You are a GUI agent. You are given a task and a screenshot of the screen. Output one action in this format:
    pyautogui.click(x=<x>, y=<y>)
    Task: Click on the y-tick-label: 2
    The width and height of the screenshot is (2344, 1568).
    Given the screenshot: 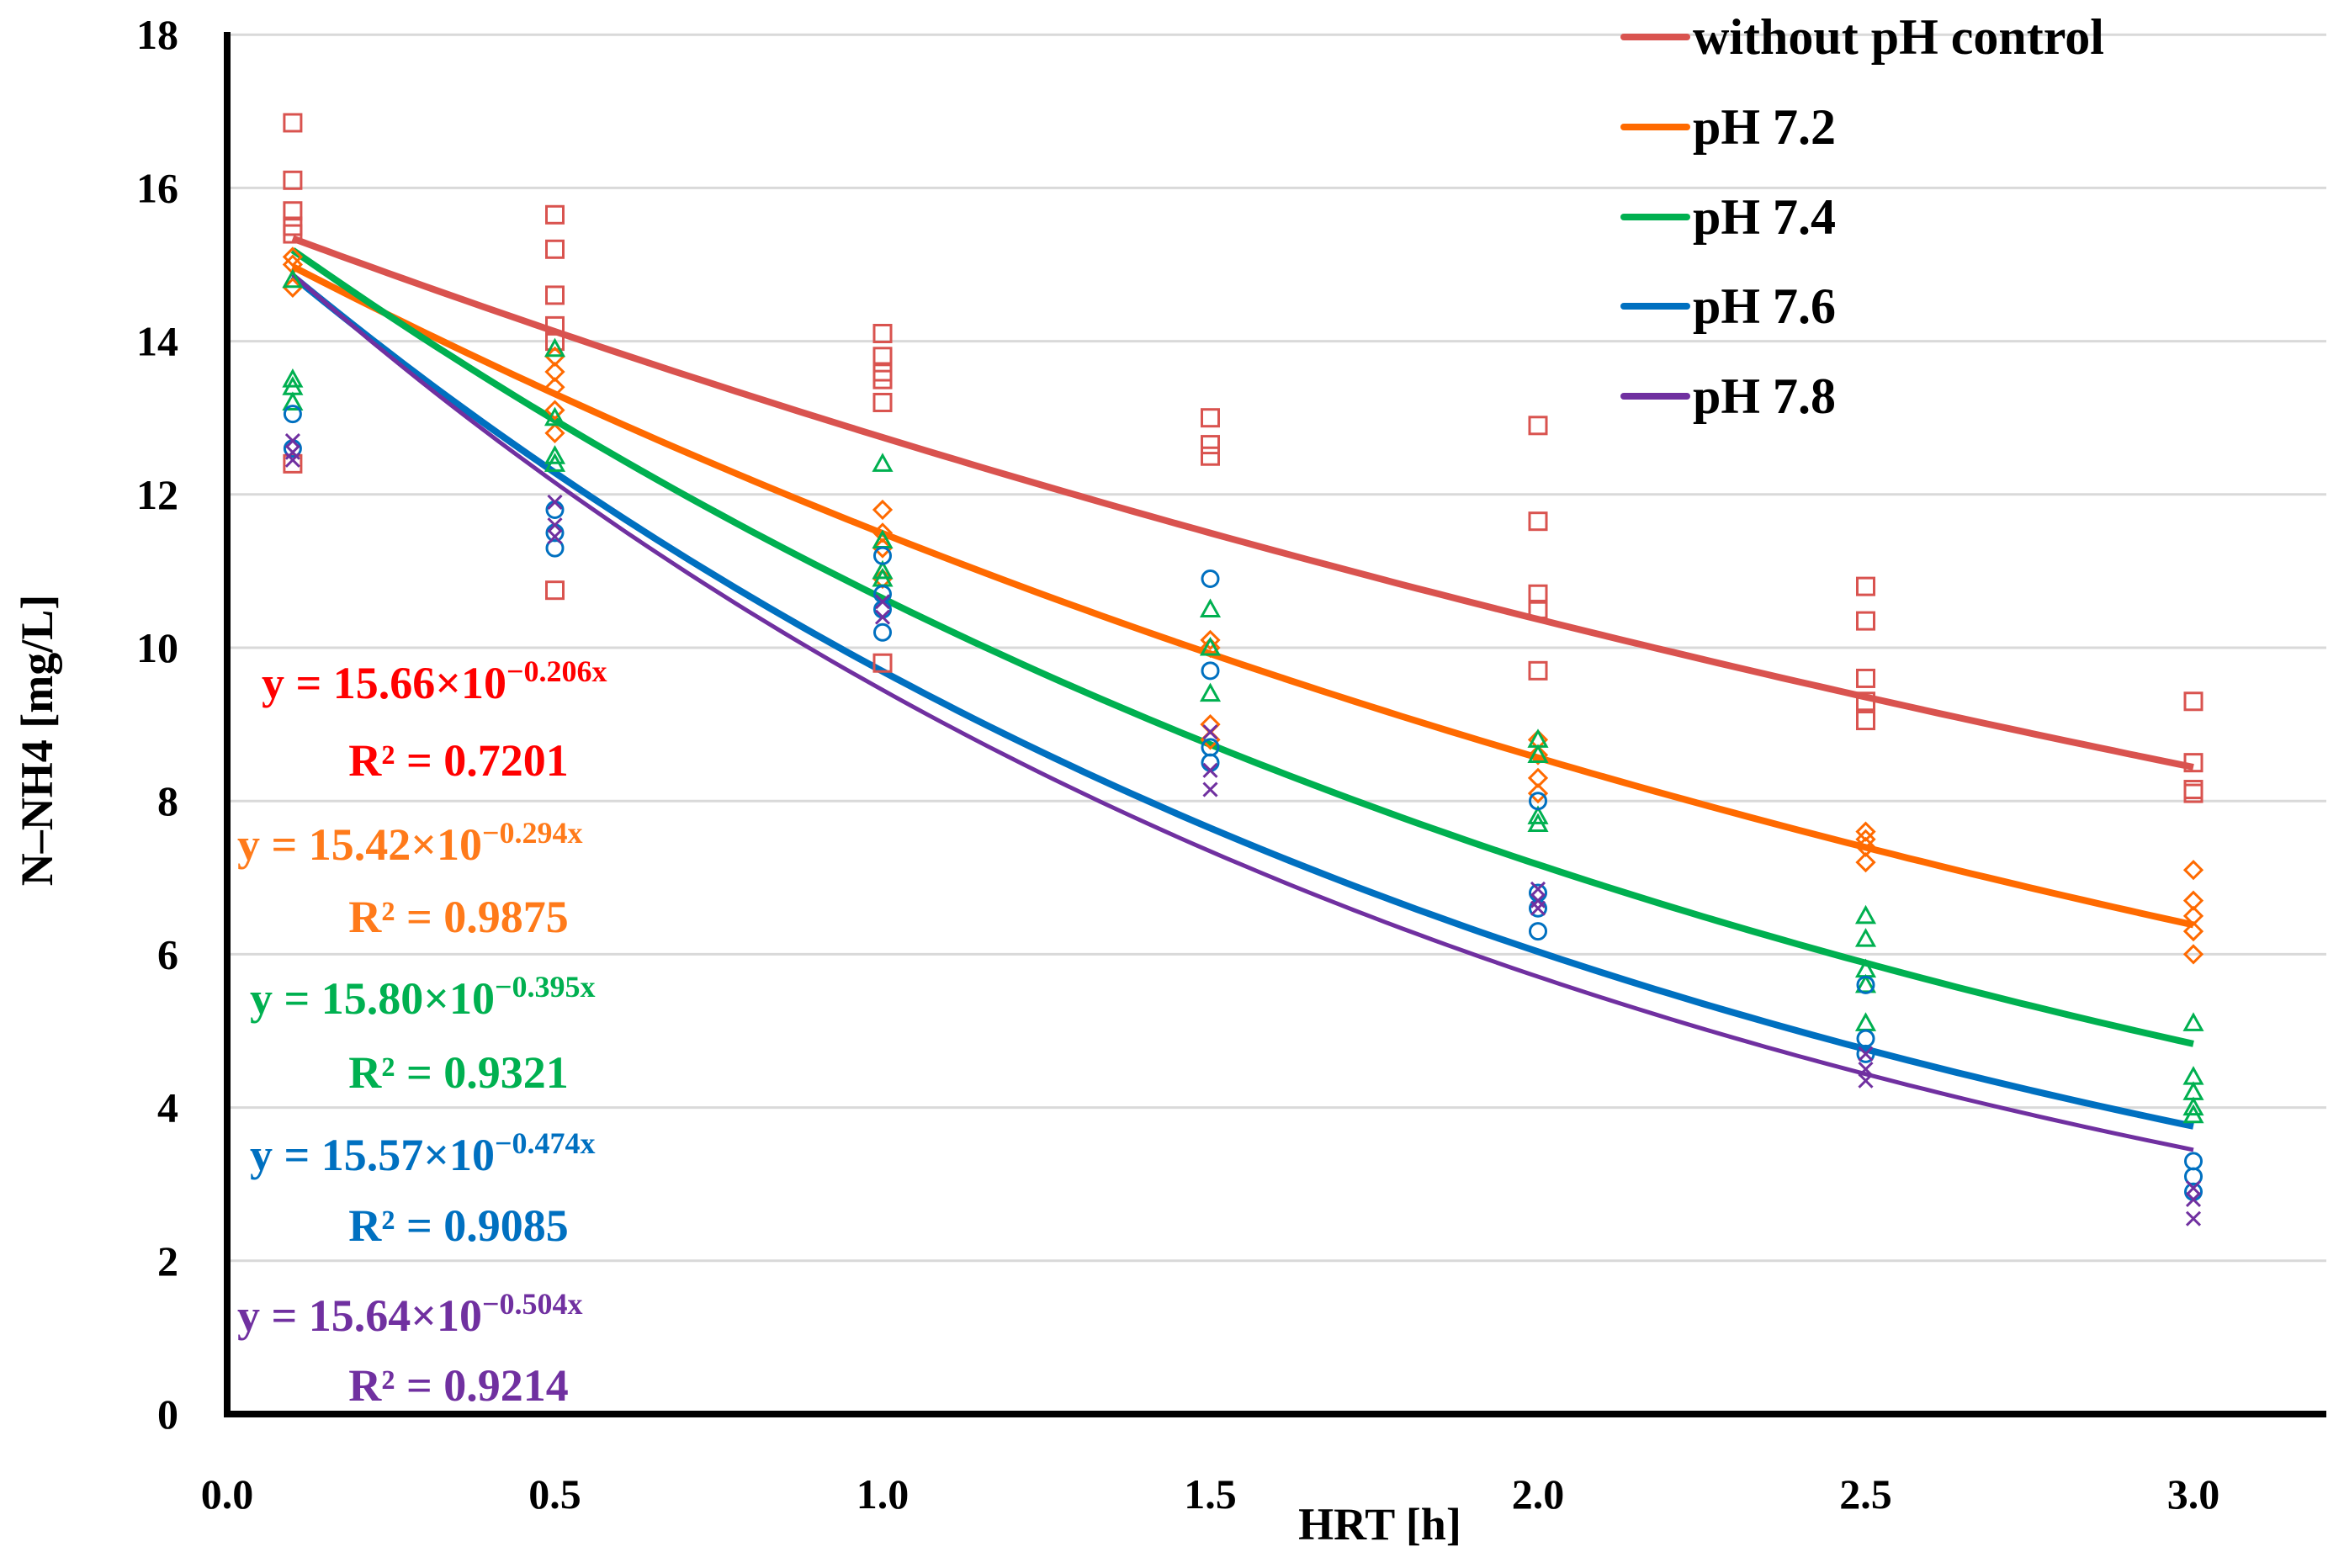 What is the action you would take?
    pyautogui.click(x=167, y=1261)
    